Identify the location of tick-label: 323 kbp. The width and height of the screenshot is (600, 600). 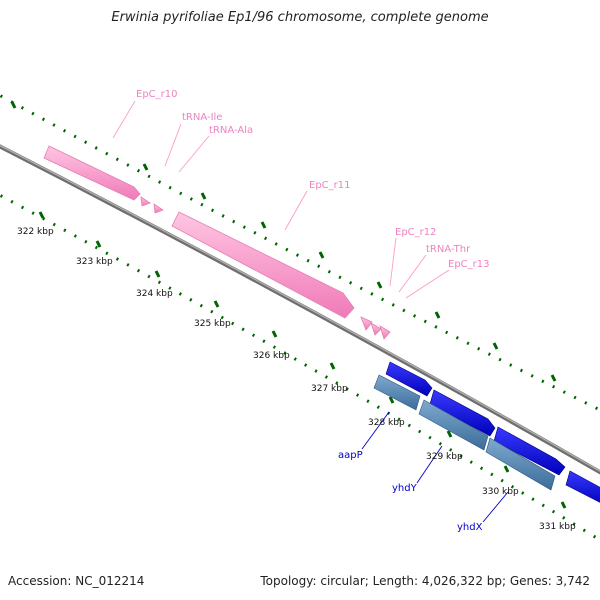
(94, 262).